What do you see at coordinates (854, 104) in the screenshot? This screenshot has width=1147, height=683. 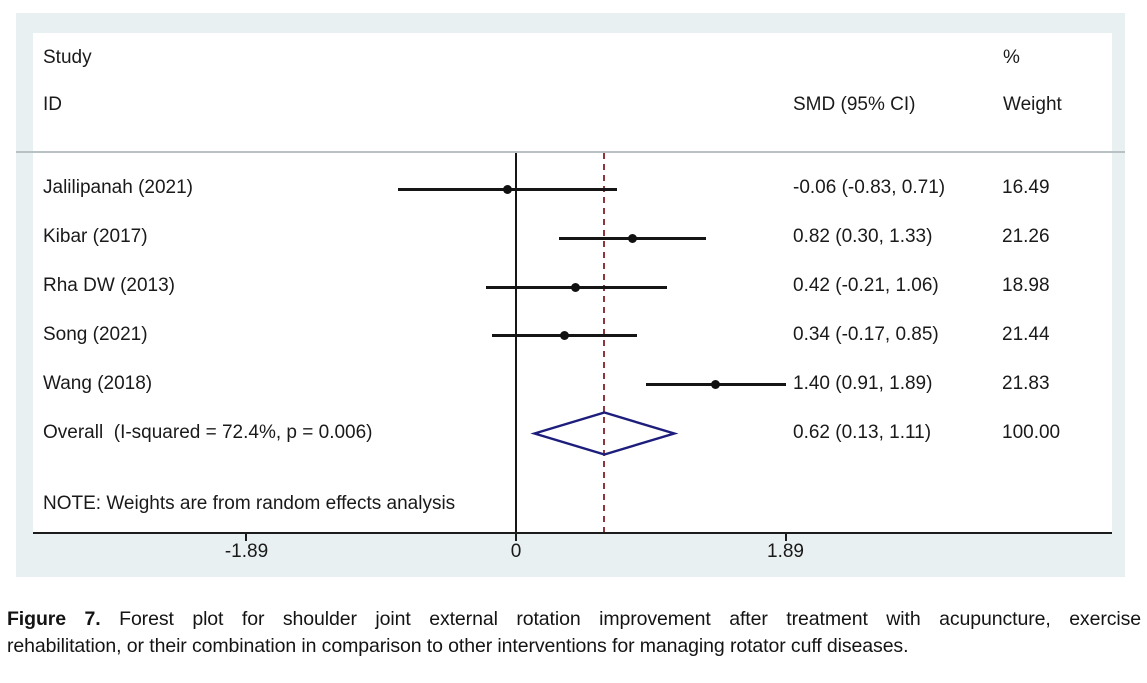 I see `column-header-smd-ci: SMD (95% CI)` at bounding box center [854, 104].